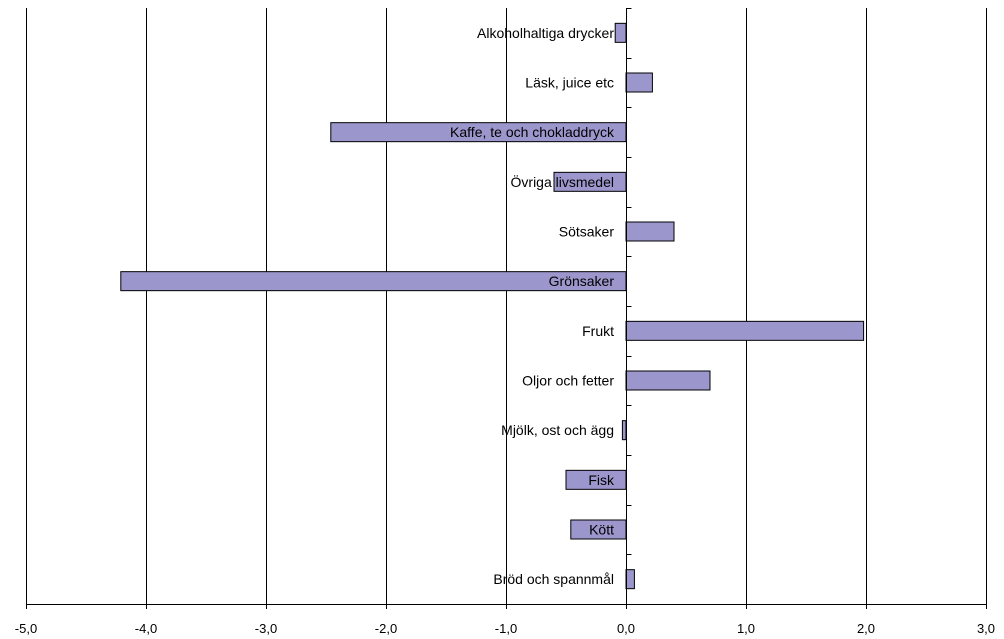  I want to click on category-label: Läsk, juice etc, so click(569, 83).